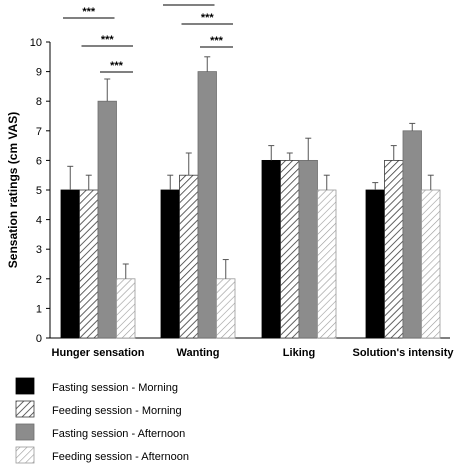 This screenshot has width=454, height=470. What do you see at coordinates (299, 353) in the screenshot?
I see `x-category-label: Liking` at bounding box center [299, 353].